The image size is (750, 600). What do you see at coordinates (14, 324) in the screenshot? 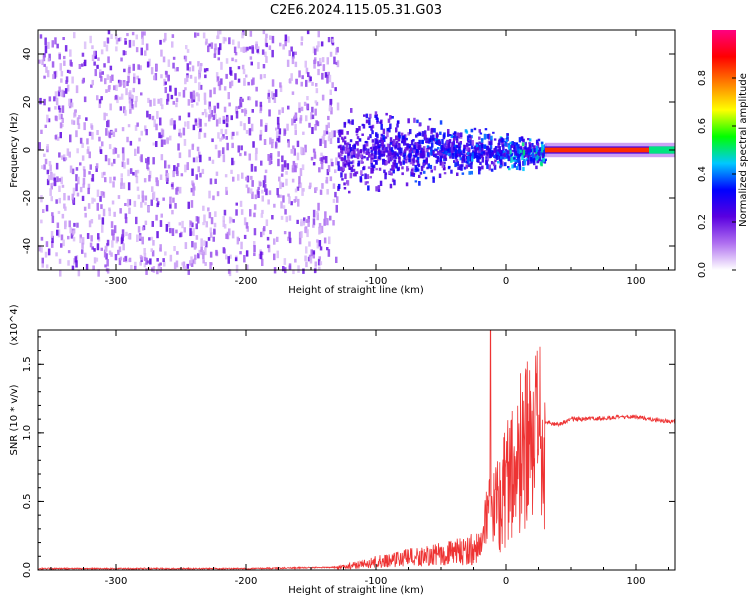
I see `snr-scale-label: (x10^4)` at bounding box center [14, 324].